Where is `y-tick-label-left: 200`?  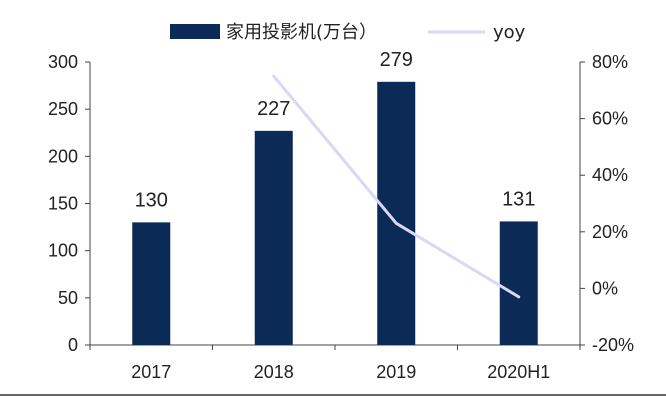 y-tick-label-left: 200 is located at coordinates (63, 156).